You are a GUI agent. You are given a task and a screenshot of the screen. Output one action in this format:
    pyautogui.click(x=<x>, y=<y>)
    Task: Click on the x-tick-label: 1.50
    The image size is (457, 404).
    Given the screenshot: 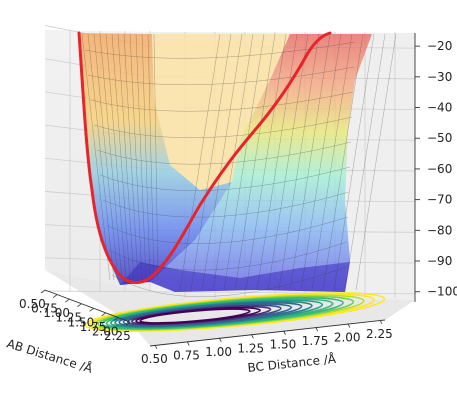 What is the action you would take?
    pyautogui.click(x=81, y=322)
    